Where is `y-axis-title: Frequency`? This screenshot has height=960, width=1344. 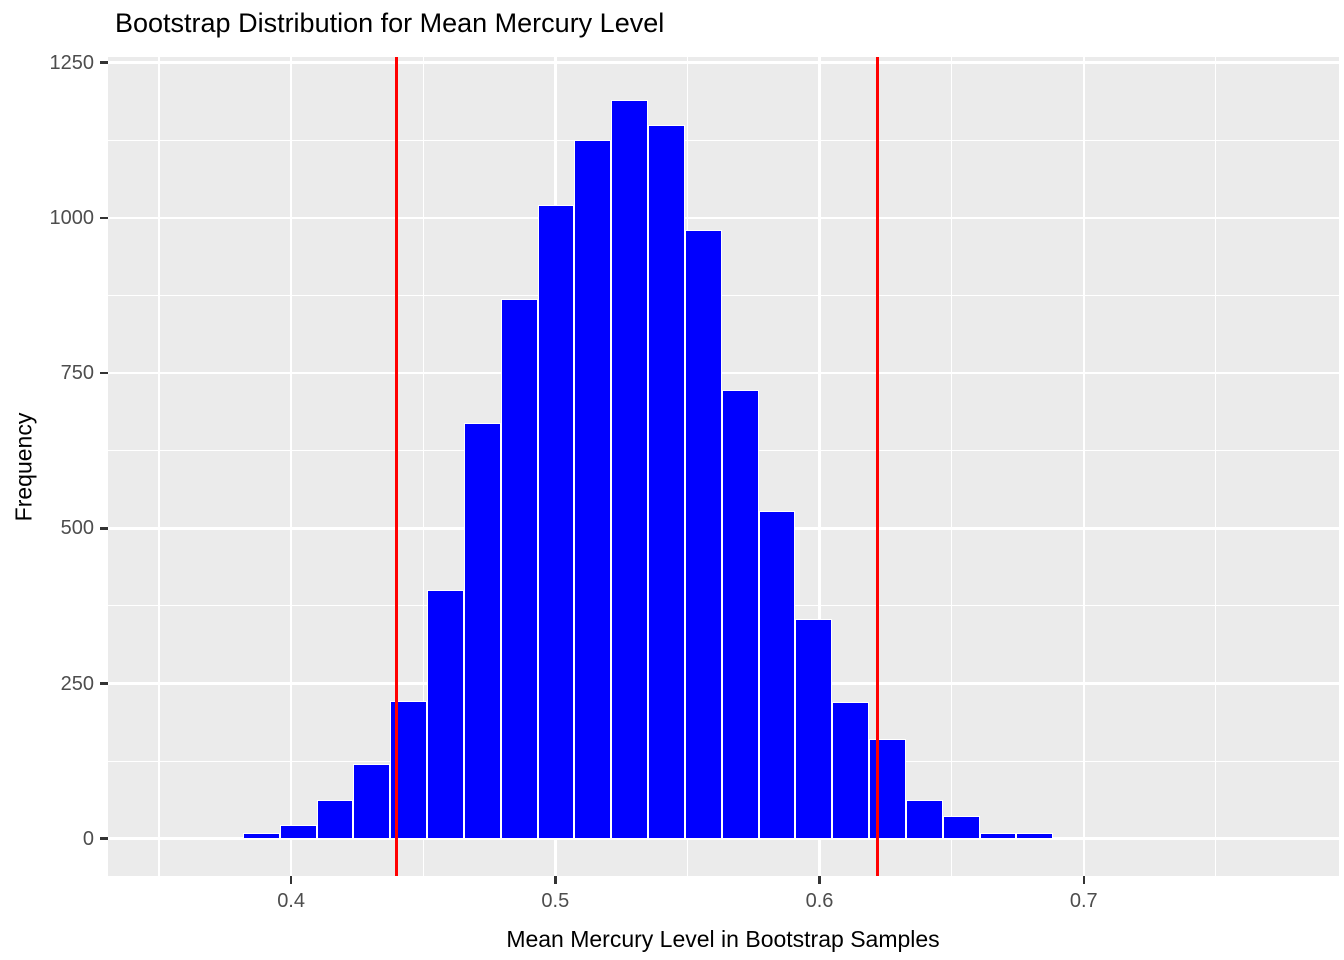
y-axis-title: Frequency is located at coordinates (23, 467).